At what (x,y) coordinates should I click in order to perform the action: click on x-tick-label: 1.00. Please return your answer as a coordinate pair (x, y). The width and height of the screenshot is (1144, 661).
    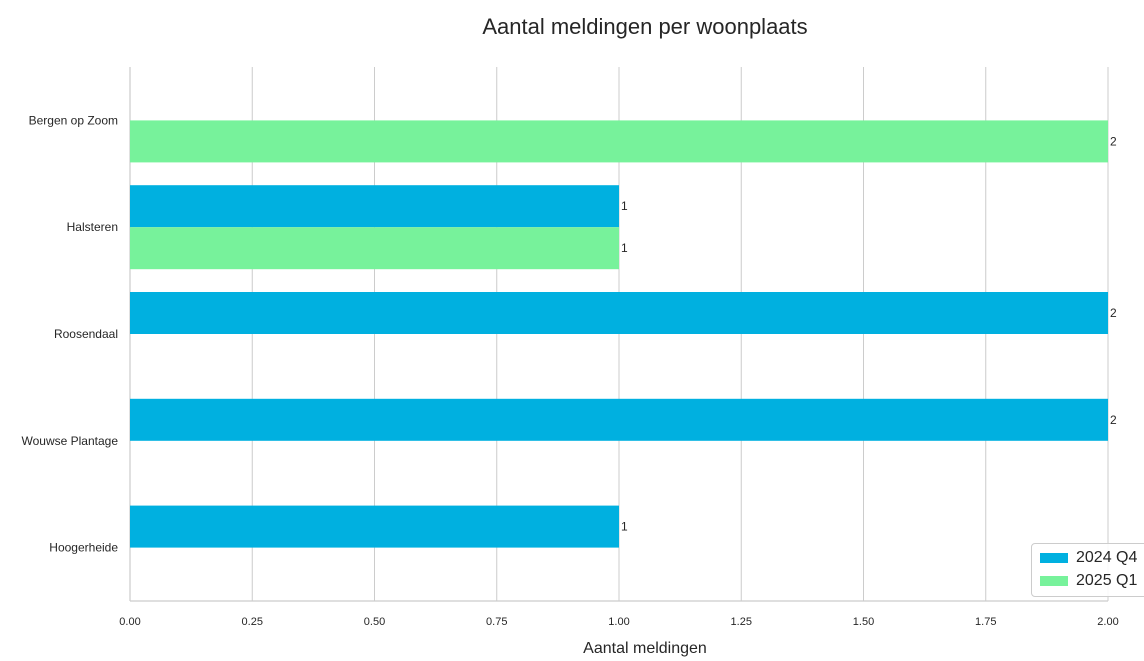
    Looking at the image, I should click on (618, 622).